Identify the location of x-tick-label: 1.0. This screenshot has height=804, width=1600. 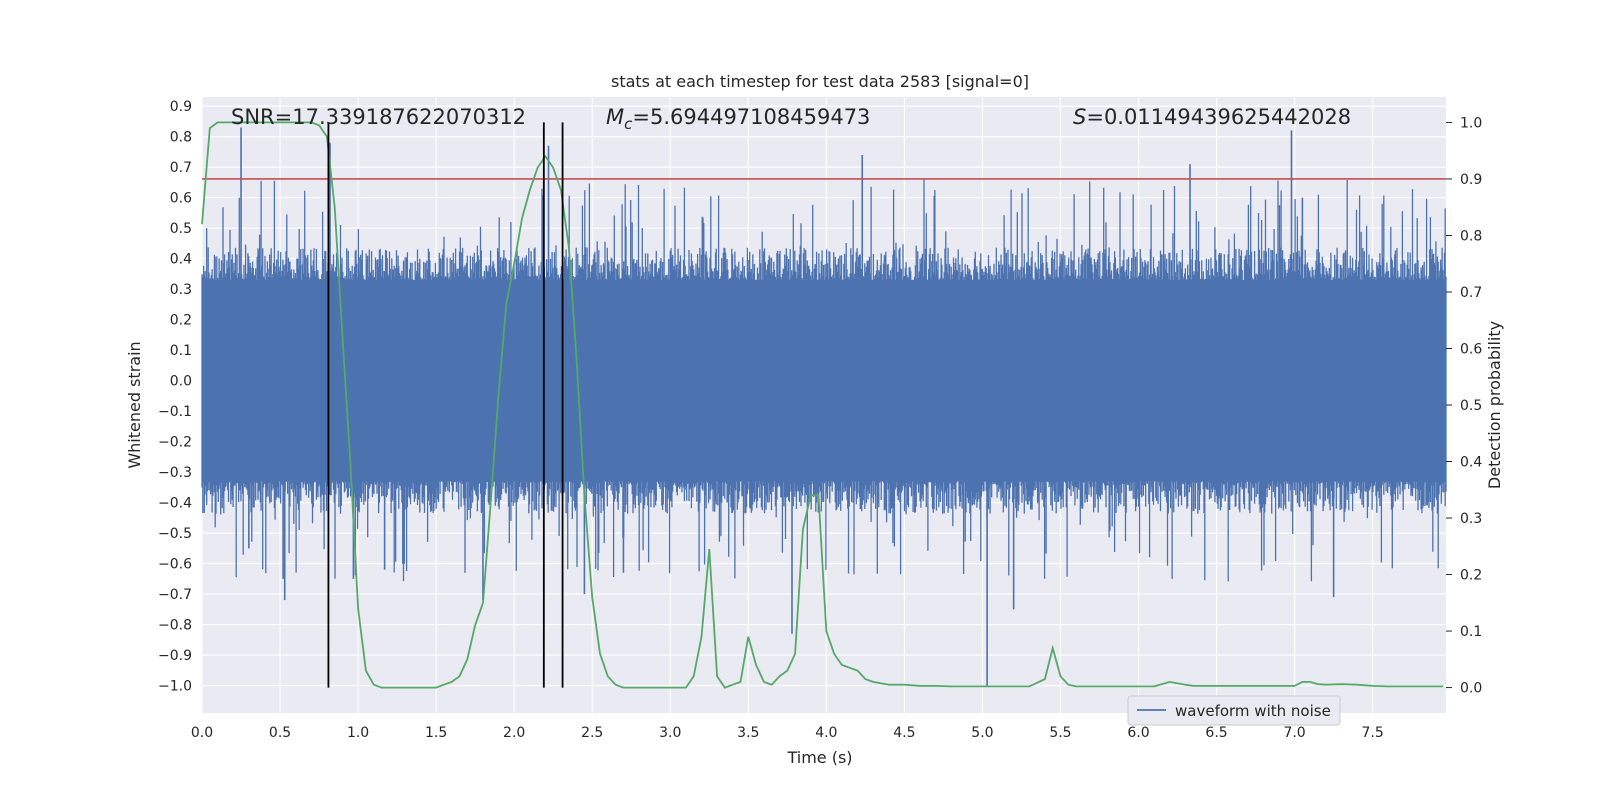
(358, 733).